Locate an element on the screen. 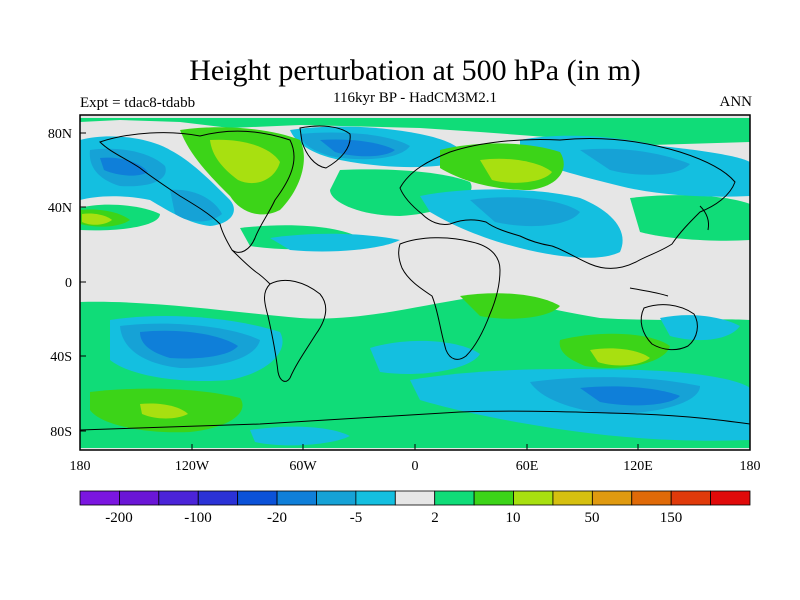  coastline-africa is located at coordinates (449, 298).